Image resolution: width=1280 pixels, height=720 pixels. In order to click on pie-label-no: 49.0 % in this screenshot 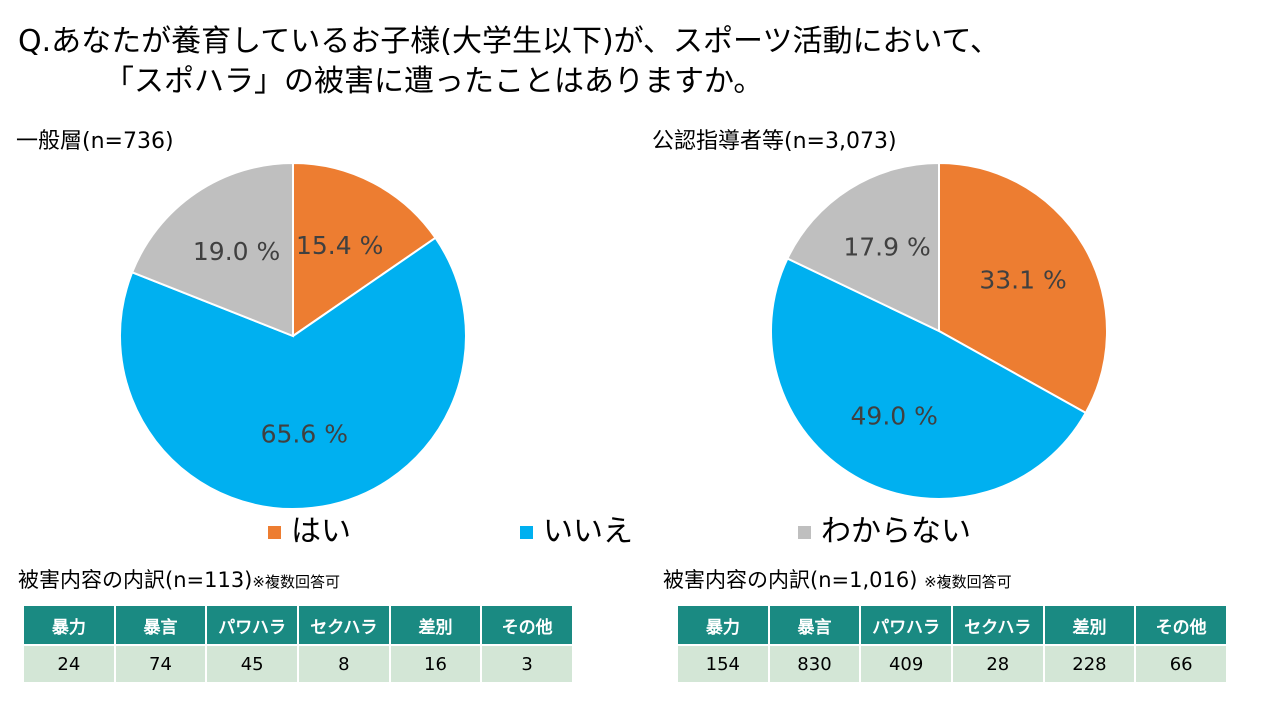, I will do `click(894, 416)`.